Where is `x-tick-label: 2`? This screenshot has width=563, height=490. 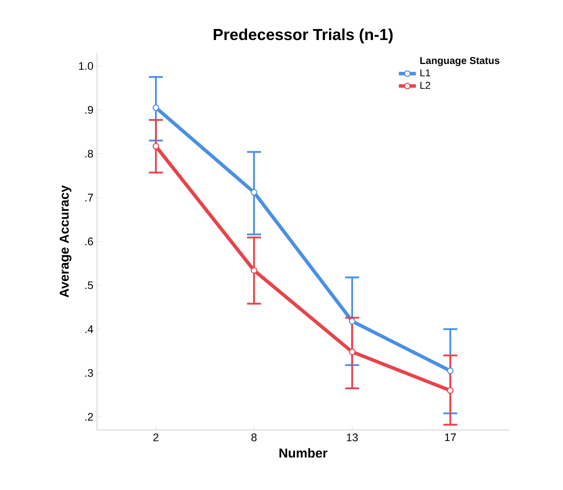
x-tick-label: 2 is located at coordinates (155, 438).